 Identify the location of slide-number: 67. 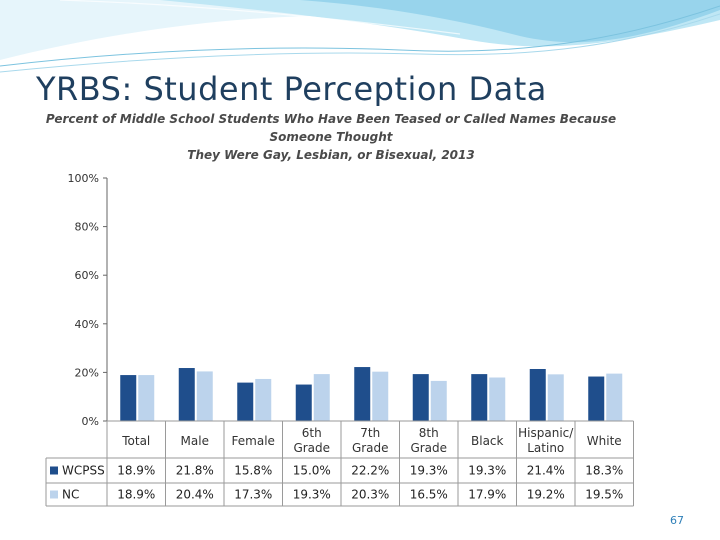
(677, 520).